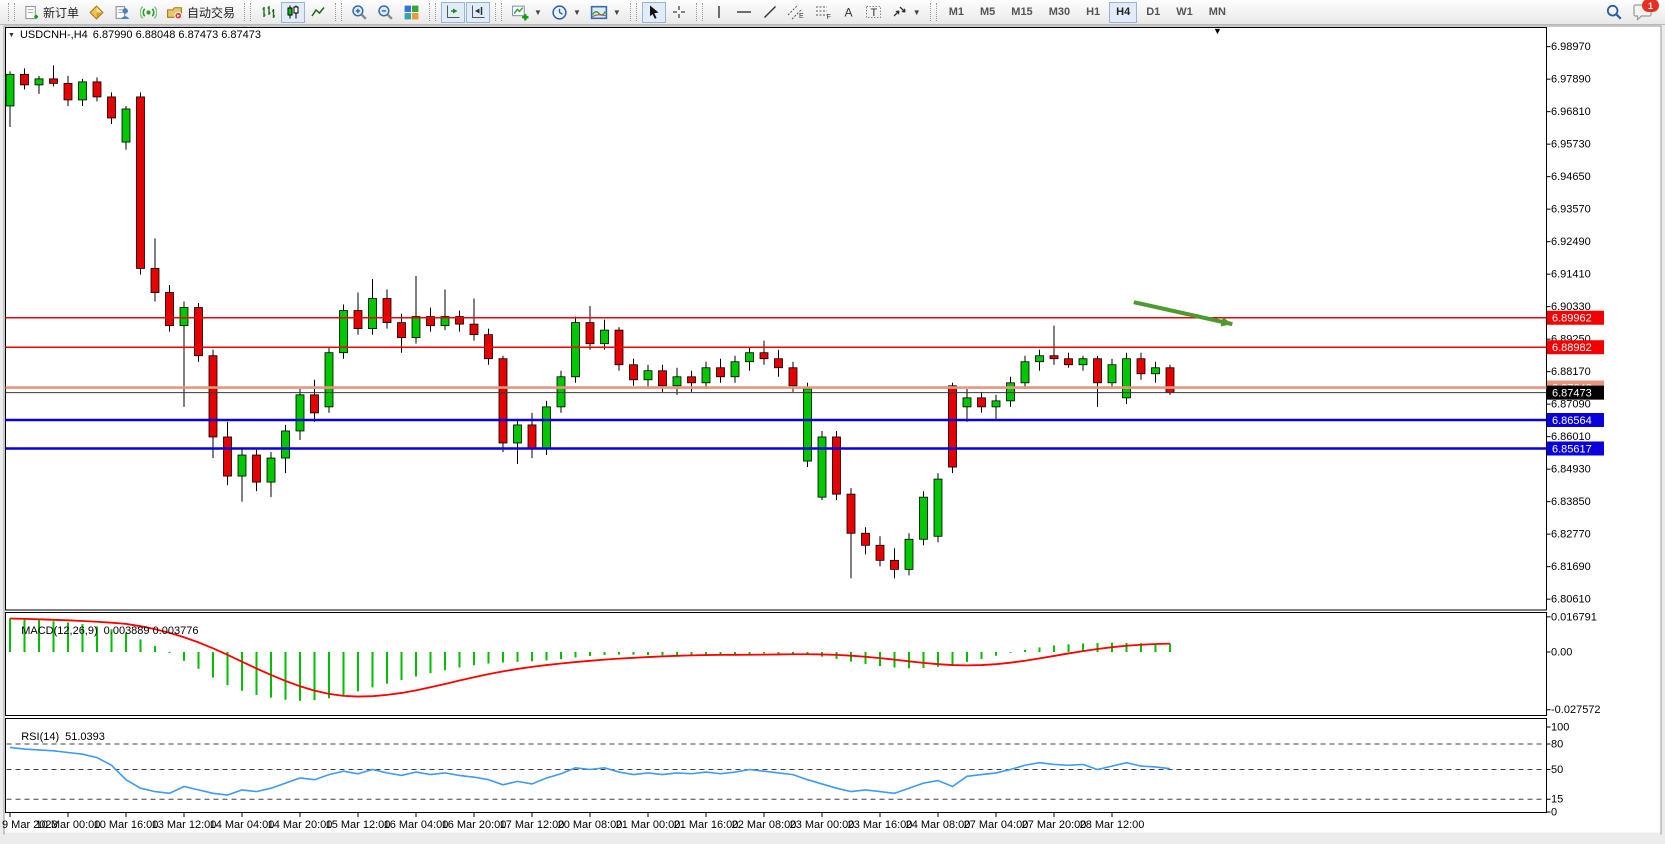  I want to click on cursor-button, so click(653, 12).